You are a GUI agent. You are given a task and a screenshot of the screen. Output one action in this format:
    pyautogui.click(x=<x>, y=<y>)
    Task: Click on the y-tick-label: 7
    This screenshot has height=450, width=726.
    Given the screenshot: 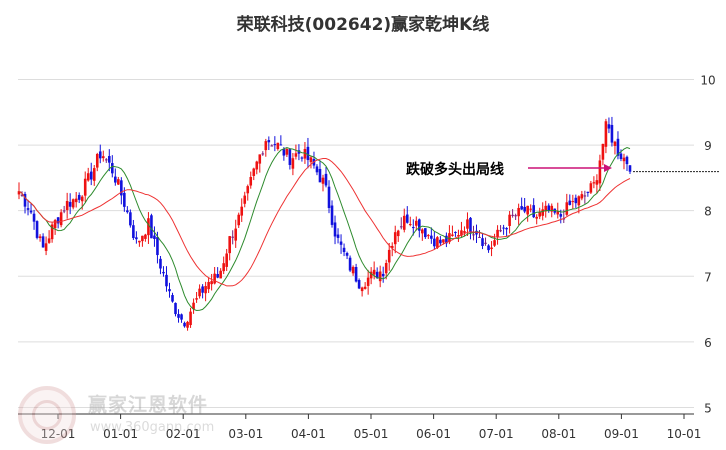 What is the action you would take?
    pyautogui.click(x=708, y=277)
    